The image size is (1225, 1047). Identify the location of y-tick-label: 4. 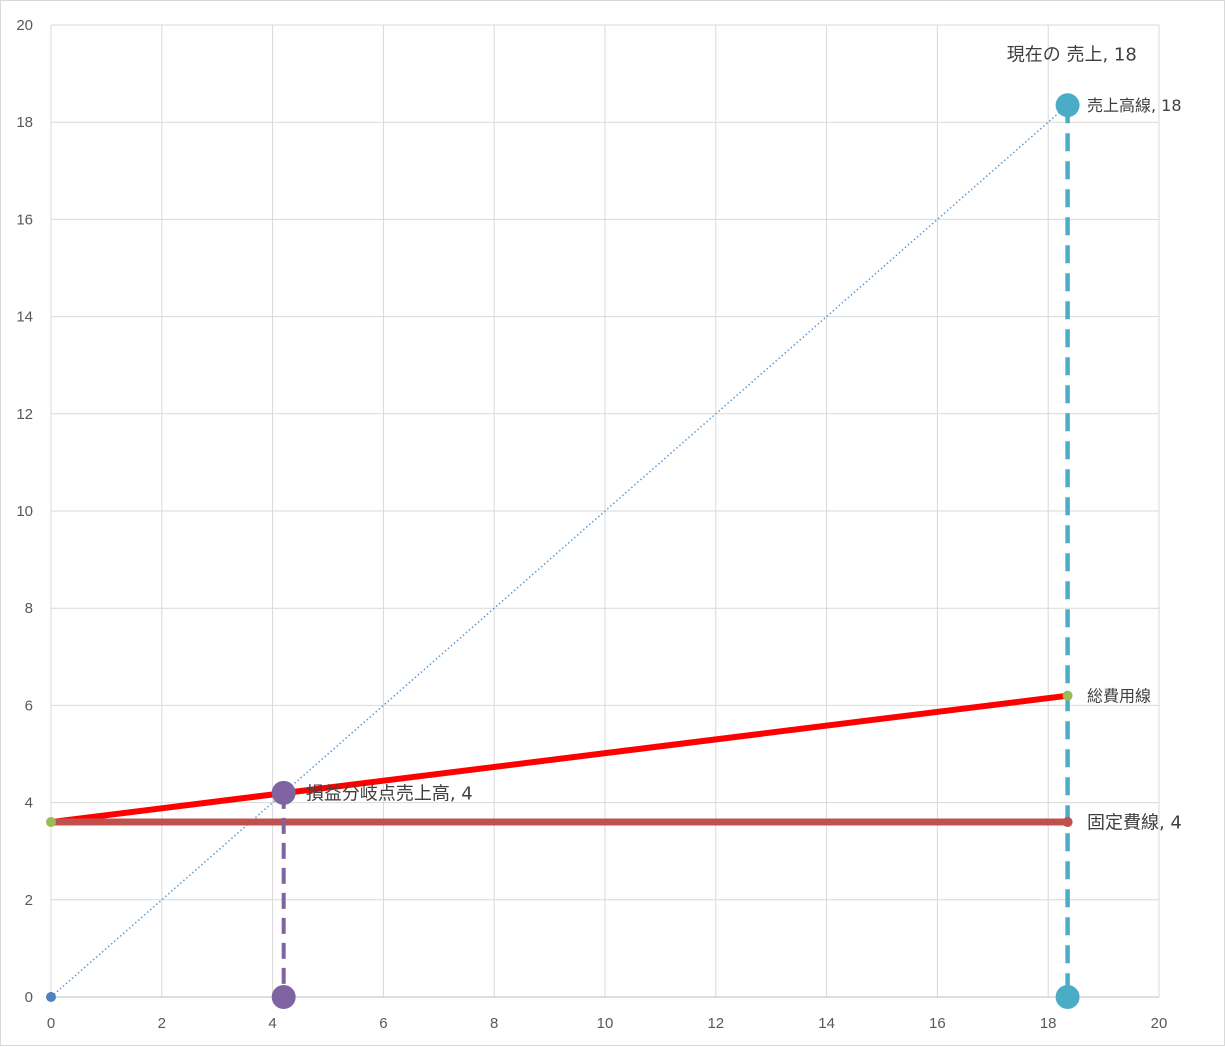
(29, 803).